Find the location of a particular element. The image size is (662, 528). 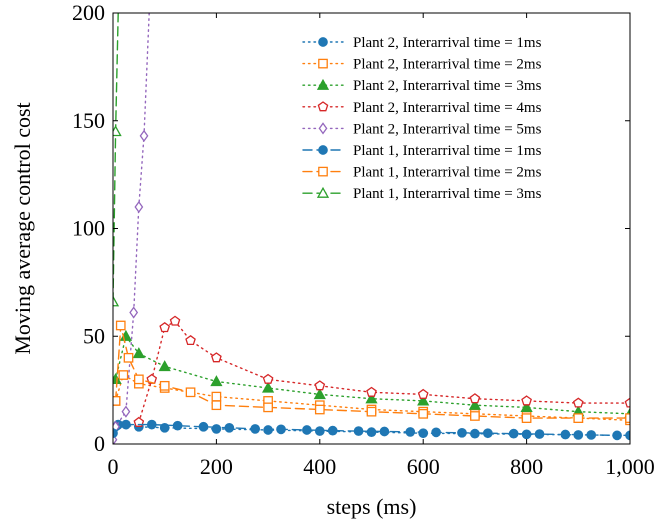

legend-label: Plant 1, Interarrival time = 2ms is located at coordinates (447, 173).